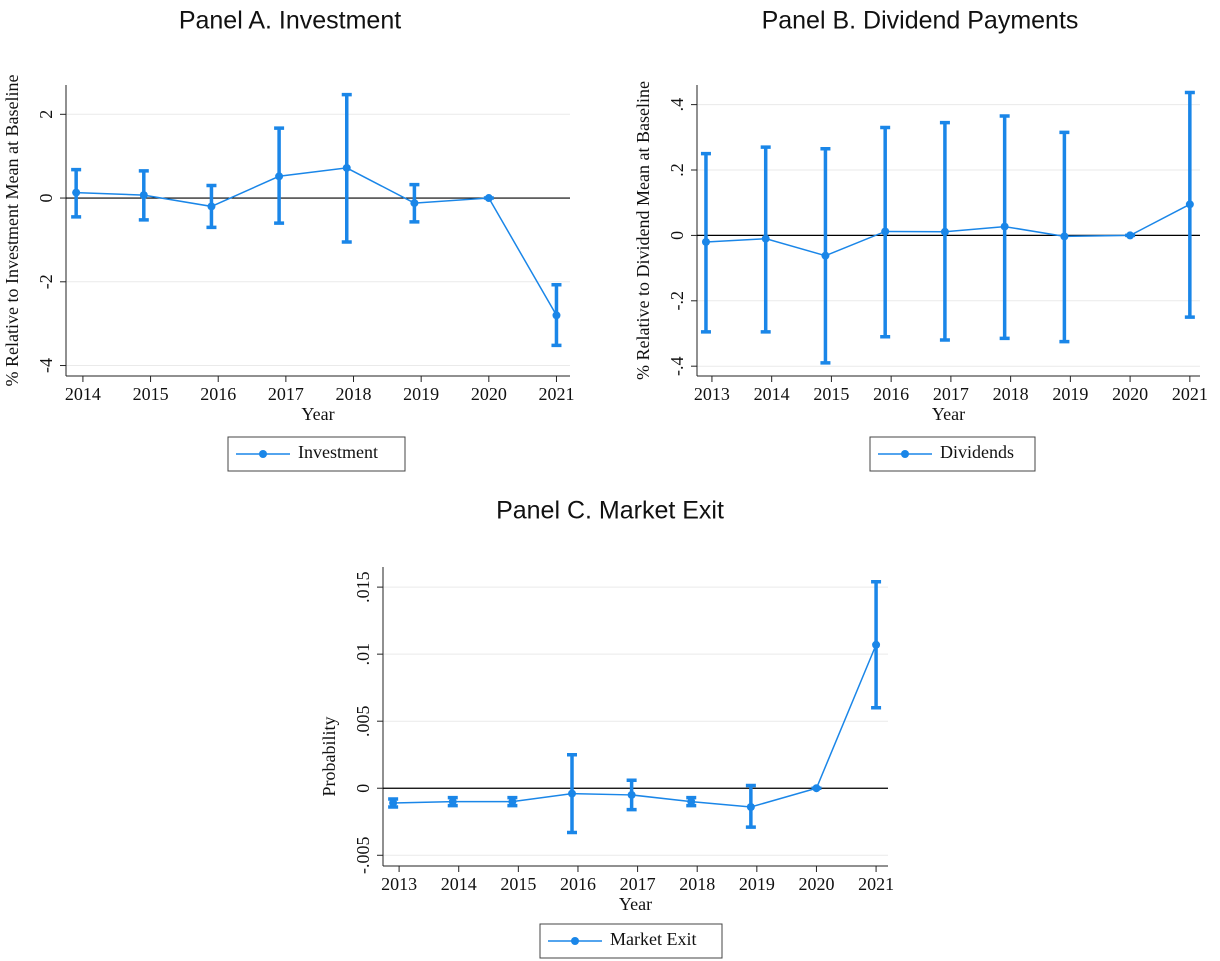 The image size is (1220, 961). Describe the element at coordinates (338, 452) in the screenshot. I see `legend-label: Investment` at that location.